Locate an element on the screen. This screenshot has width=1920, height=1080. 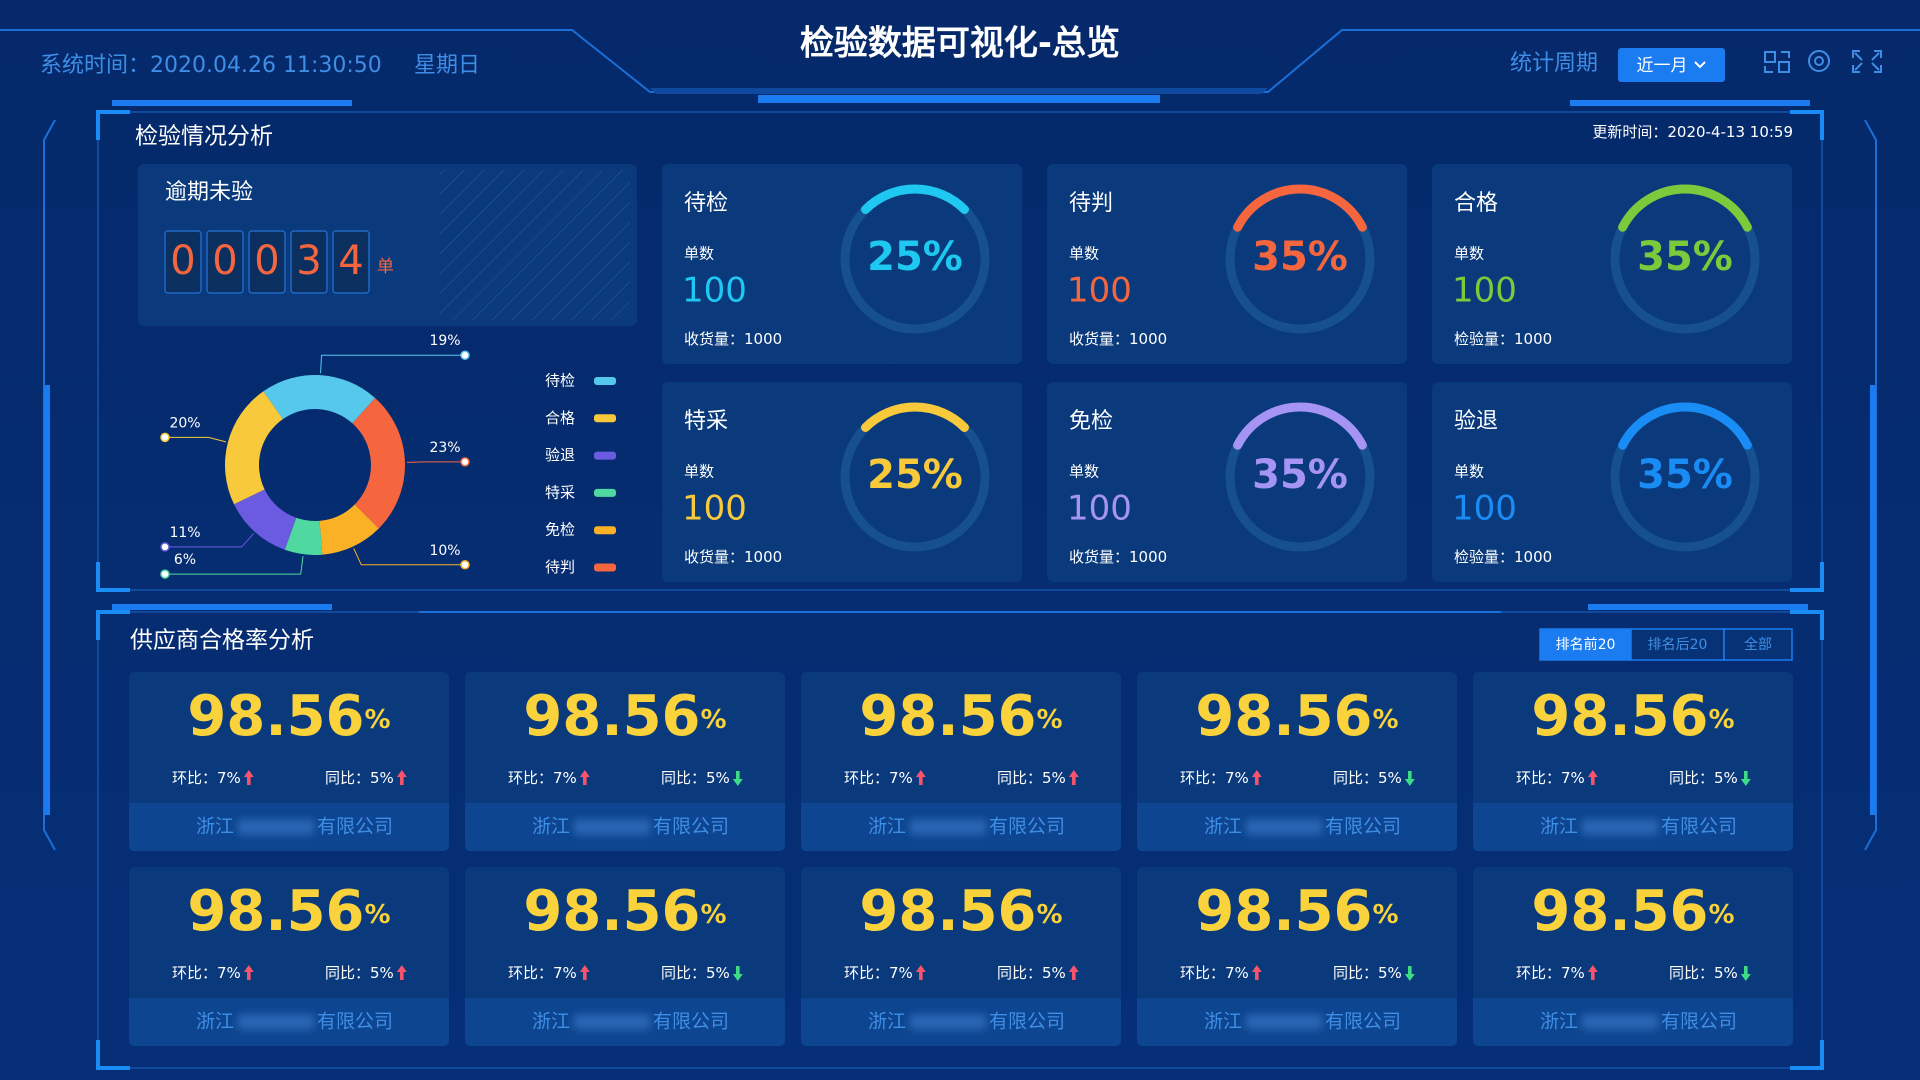
pass-rate: 98.56% is located at coordinates (1296, 911).